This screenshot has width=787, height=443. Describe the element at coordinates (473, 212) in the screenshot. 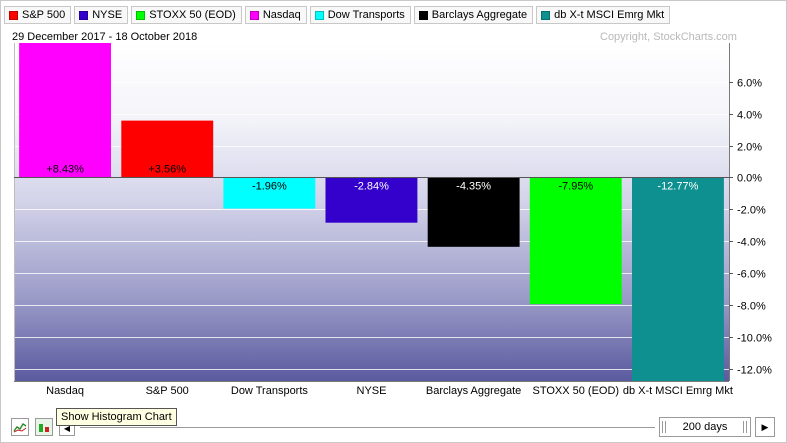

I see `bar-barclays-aggregate` at that location.